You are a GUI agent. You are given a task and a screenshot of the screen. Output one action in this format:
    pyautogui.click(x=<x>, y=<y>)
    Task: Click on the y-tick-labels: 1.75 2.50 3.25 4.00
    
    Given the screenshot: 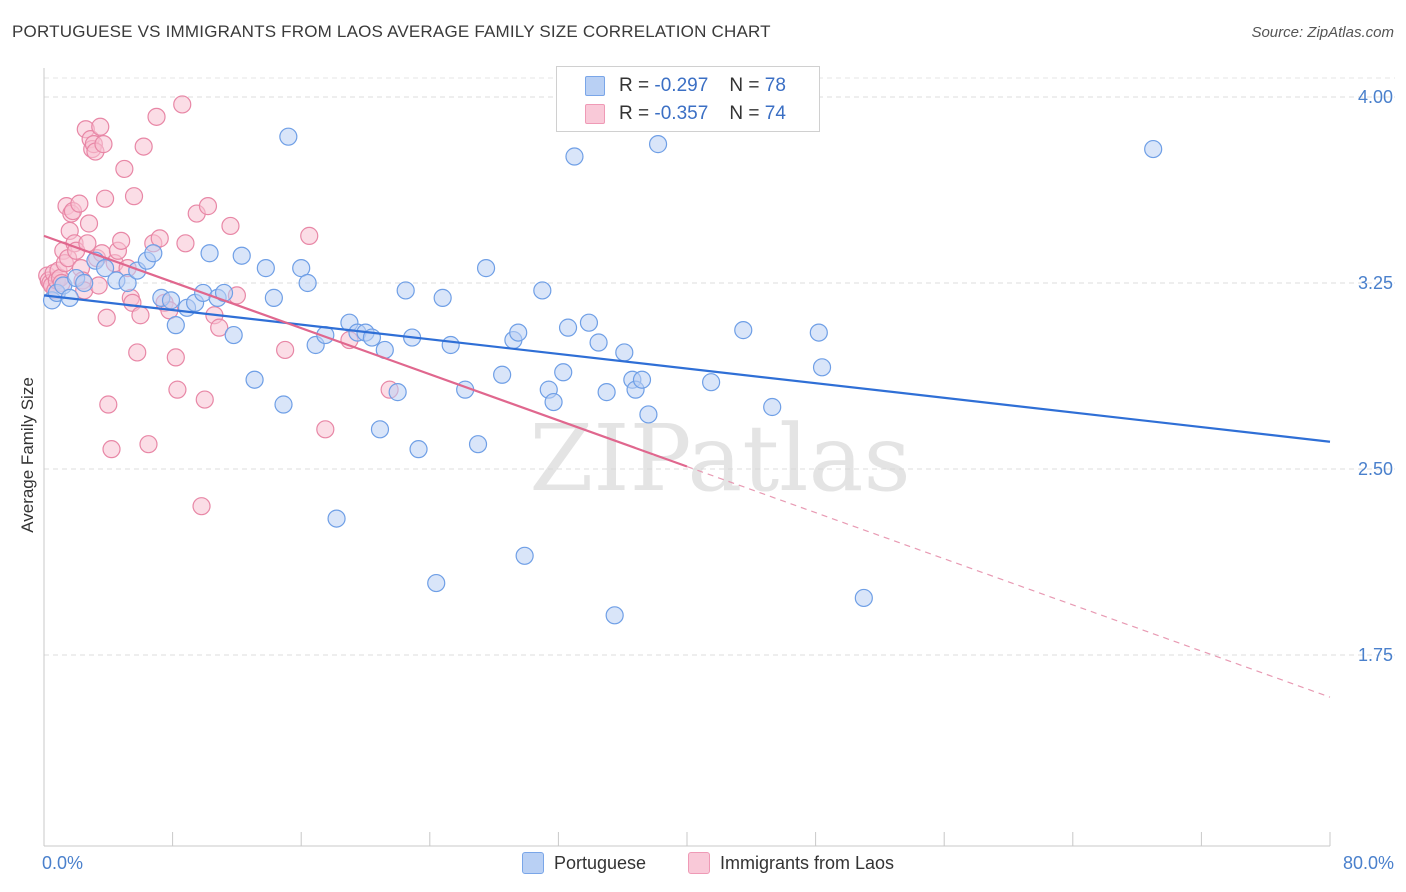 What is the action you would take?
    pyautogui.click(x=1375, y=376)
    